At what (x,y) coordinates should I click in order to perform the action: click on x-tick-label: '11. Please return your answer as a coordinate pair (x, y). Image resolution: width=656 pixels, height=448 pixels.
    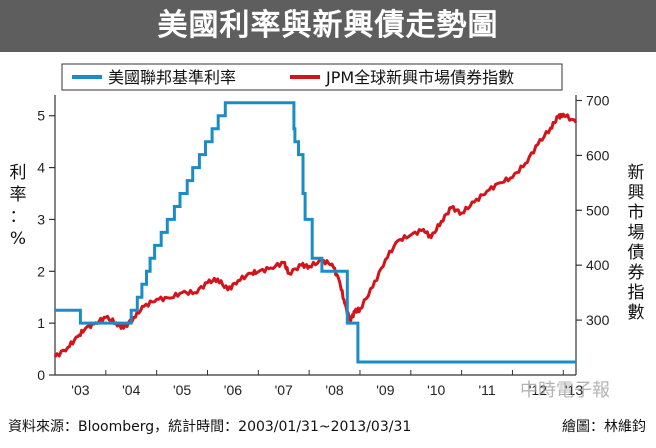
    Looking at the image, I should click on (486, 390).